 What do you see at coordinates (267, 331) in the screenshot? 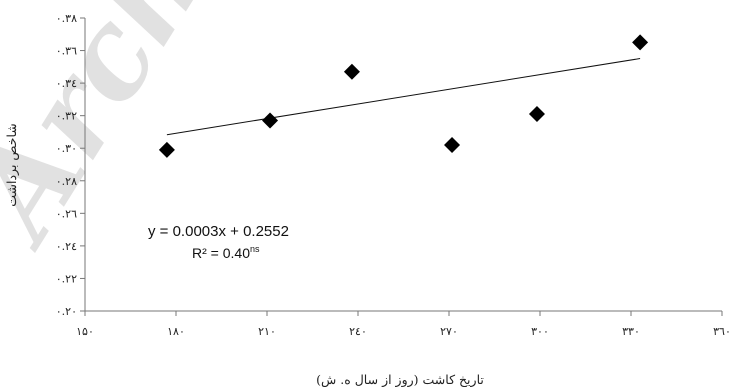
I see `x-tick-label: ۲۱۰` at bounding box center [267, 331].